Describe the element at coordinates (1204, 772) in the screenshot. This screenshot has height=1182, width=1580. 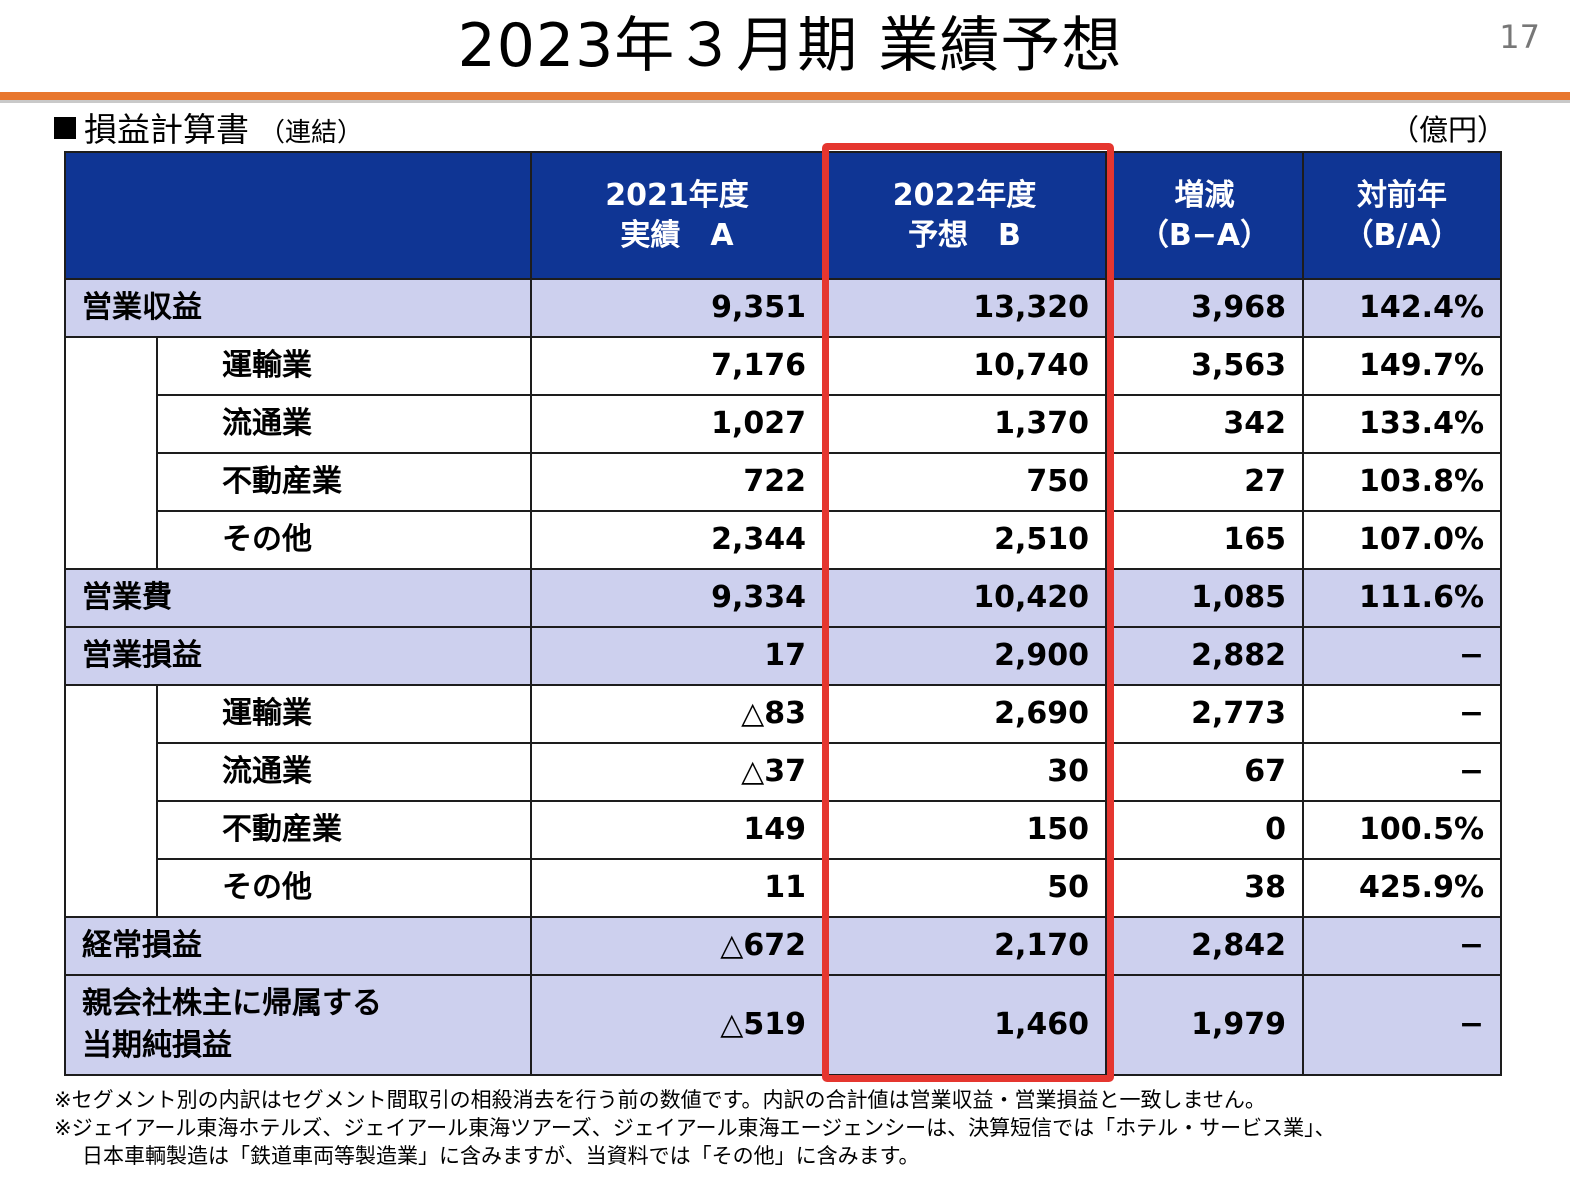
I see `cell-diff: 67` at that location.